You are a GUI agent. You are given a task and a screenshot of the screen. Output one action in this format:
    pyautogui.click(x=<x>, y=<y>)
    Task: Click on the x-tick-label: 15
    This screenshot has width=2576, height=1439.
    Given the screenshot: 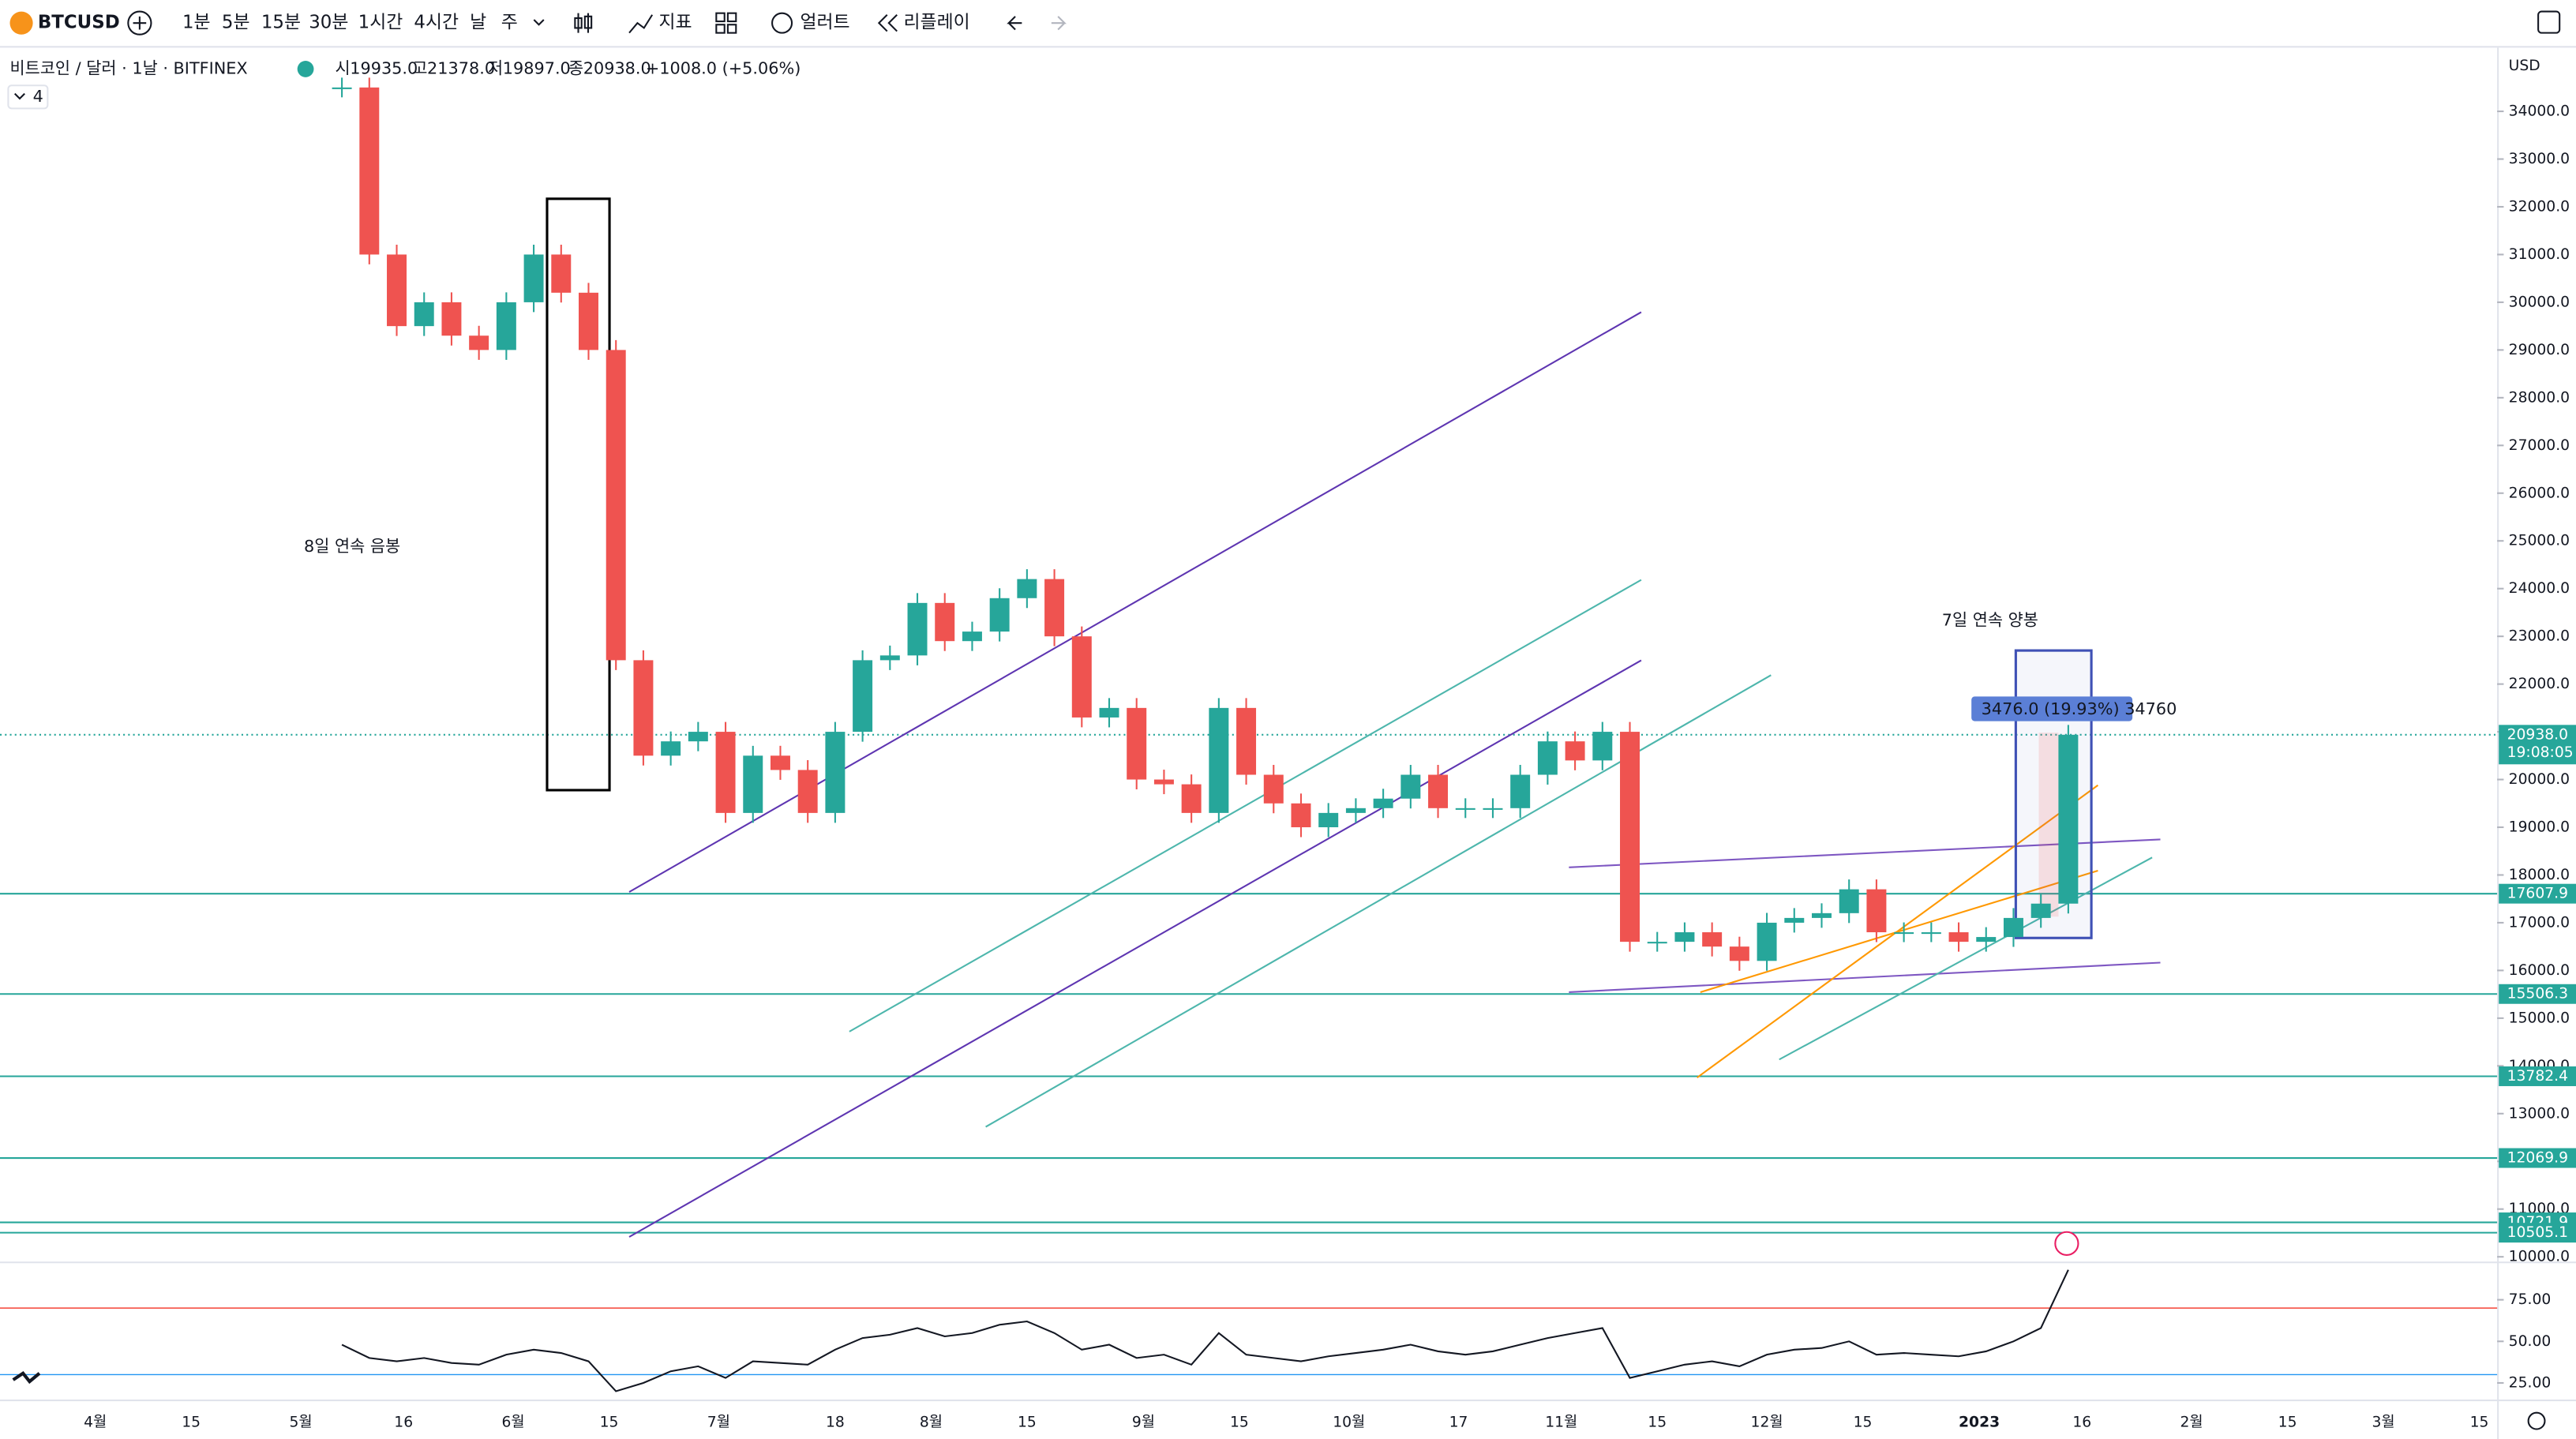 What is the action you would take?
    pyautogui.click(x=191, y=1423)
    